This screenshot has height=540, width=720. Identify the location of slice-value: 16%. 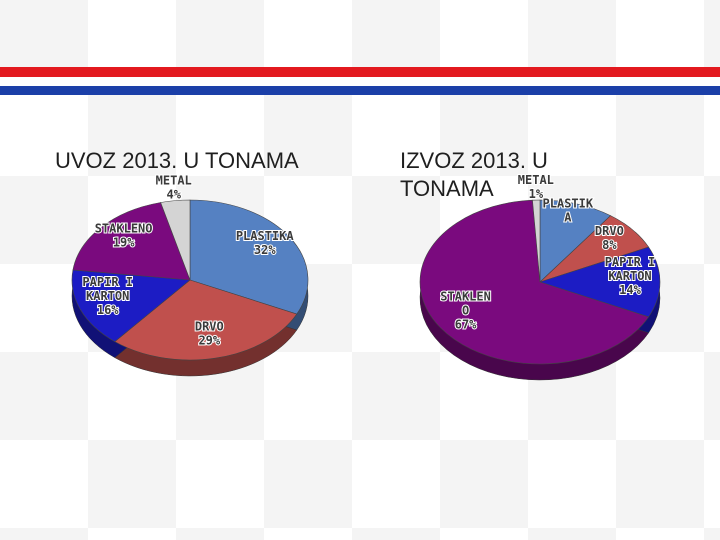
(108, 310).